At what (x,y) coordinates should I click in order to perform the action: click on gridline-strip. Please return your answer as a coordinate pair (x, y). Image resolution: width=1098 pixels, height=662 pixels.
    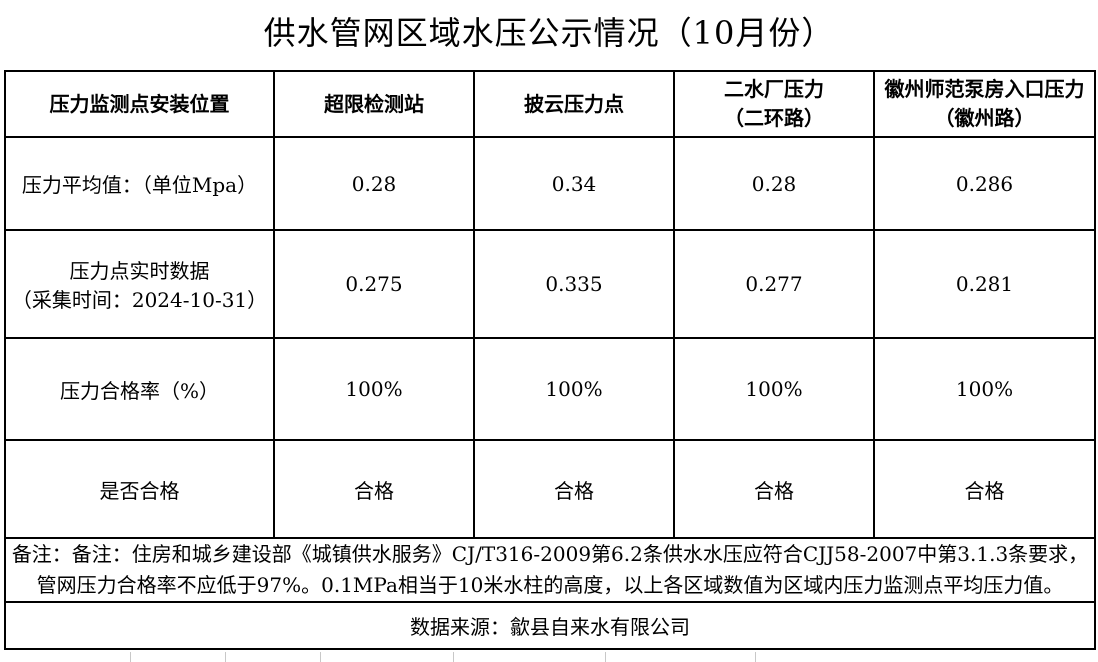
    Looking at the image, I should click on (549, 656).